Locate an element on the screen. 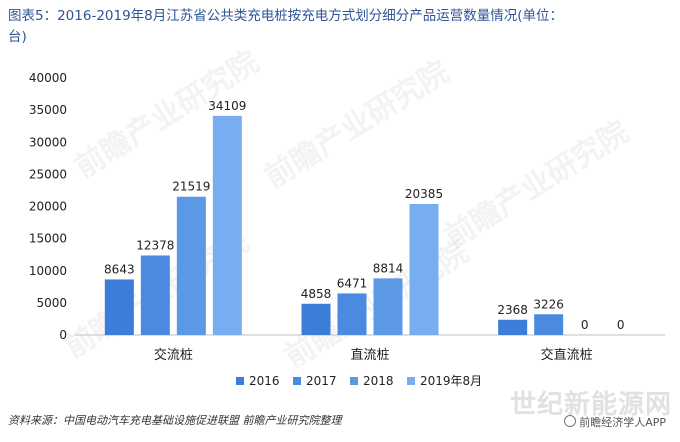  data-label: 21519 is located at coordinates (191, 187).